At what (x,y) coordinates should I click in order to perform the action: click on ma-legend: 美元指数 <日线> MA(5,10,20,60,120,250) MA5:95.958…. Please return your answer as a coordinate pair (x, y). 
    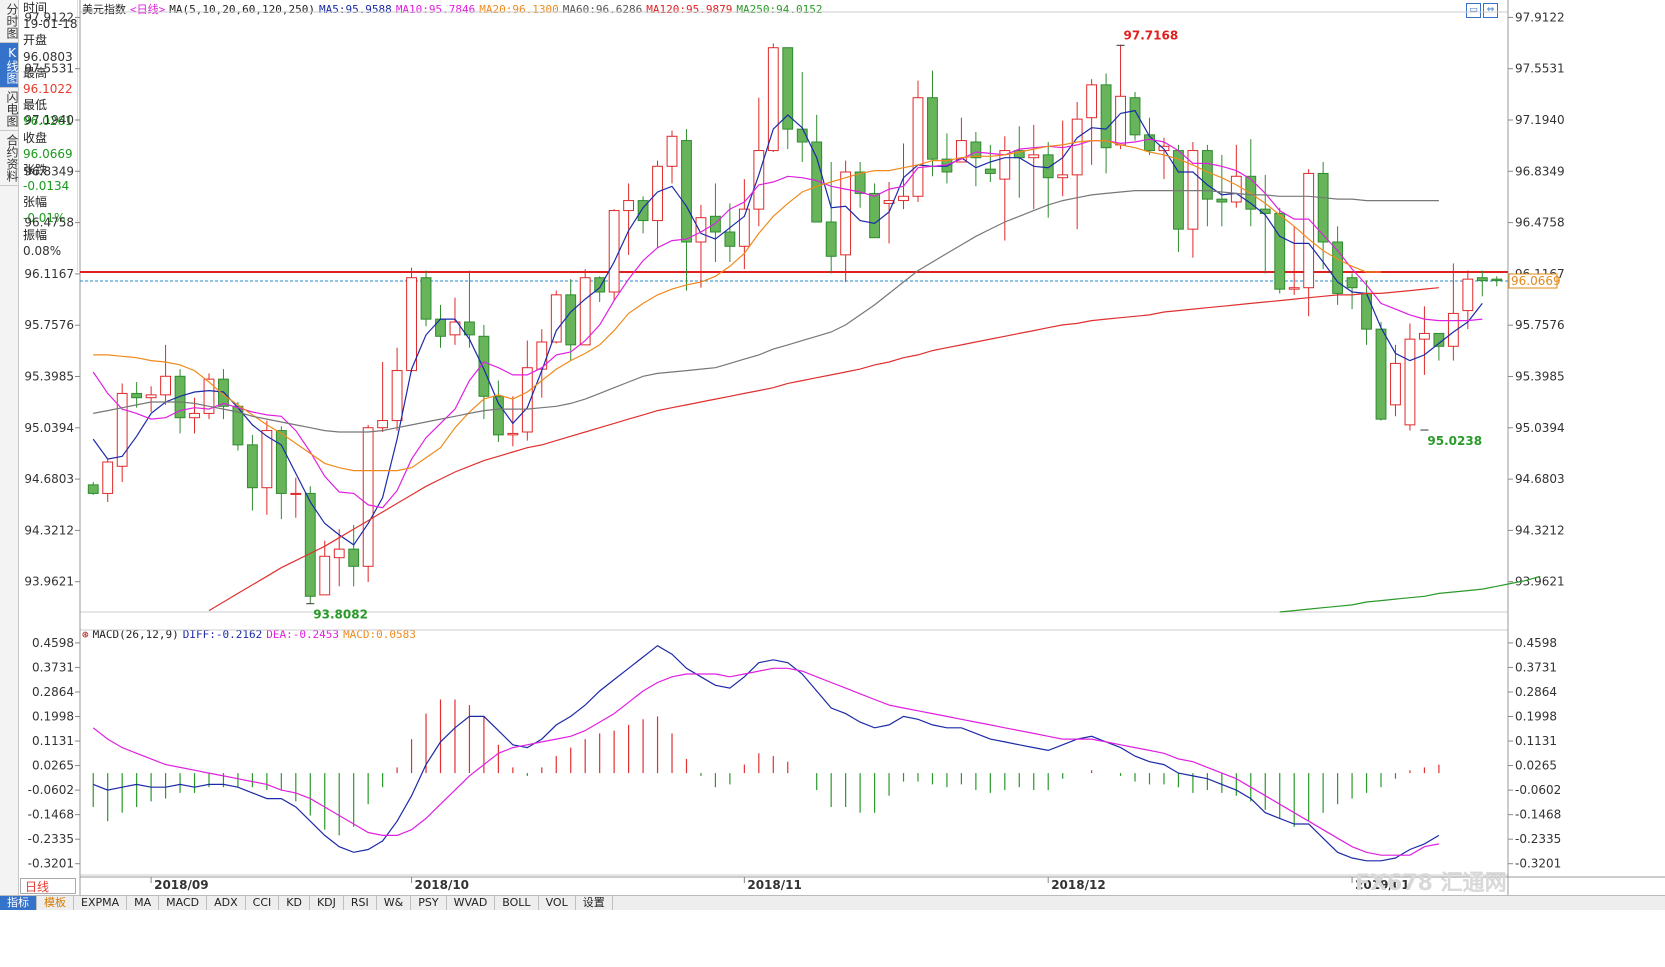
    Looking at the image, I should click on (456, 9).